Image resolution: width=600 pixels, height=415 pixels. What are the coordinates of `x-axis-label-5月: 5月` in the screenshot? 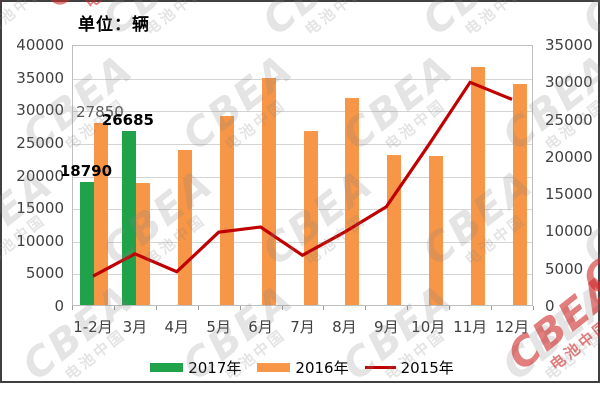 It's located at (218, 327).